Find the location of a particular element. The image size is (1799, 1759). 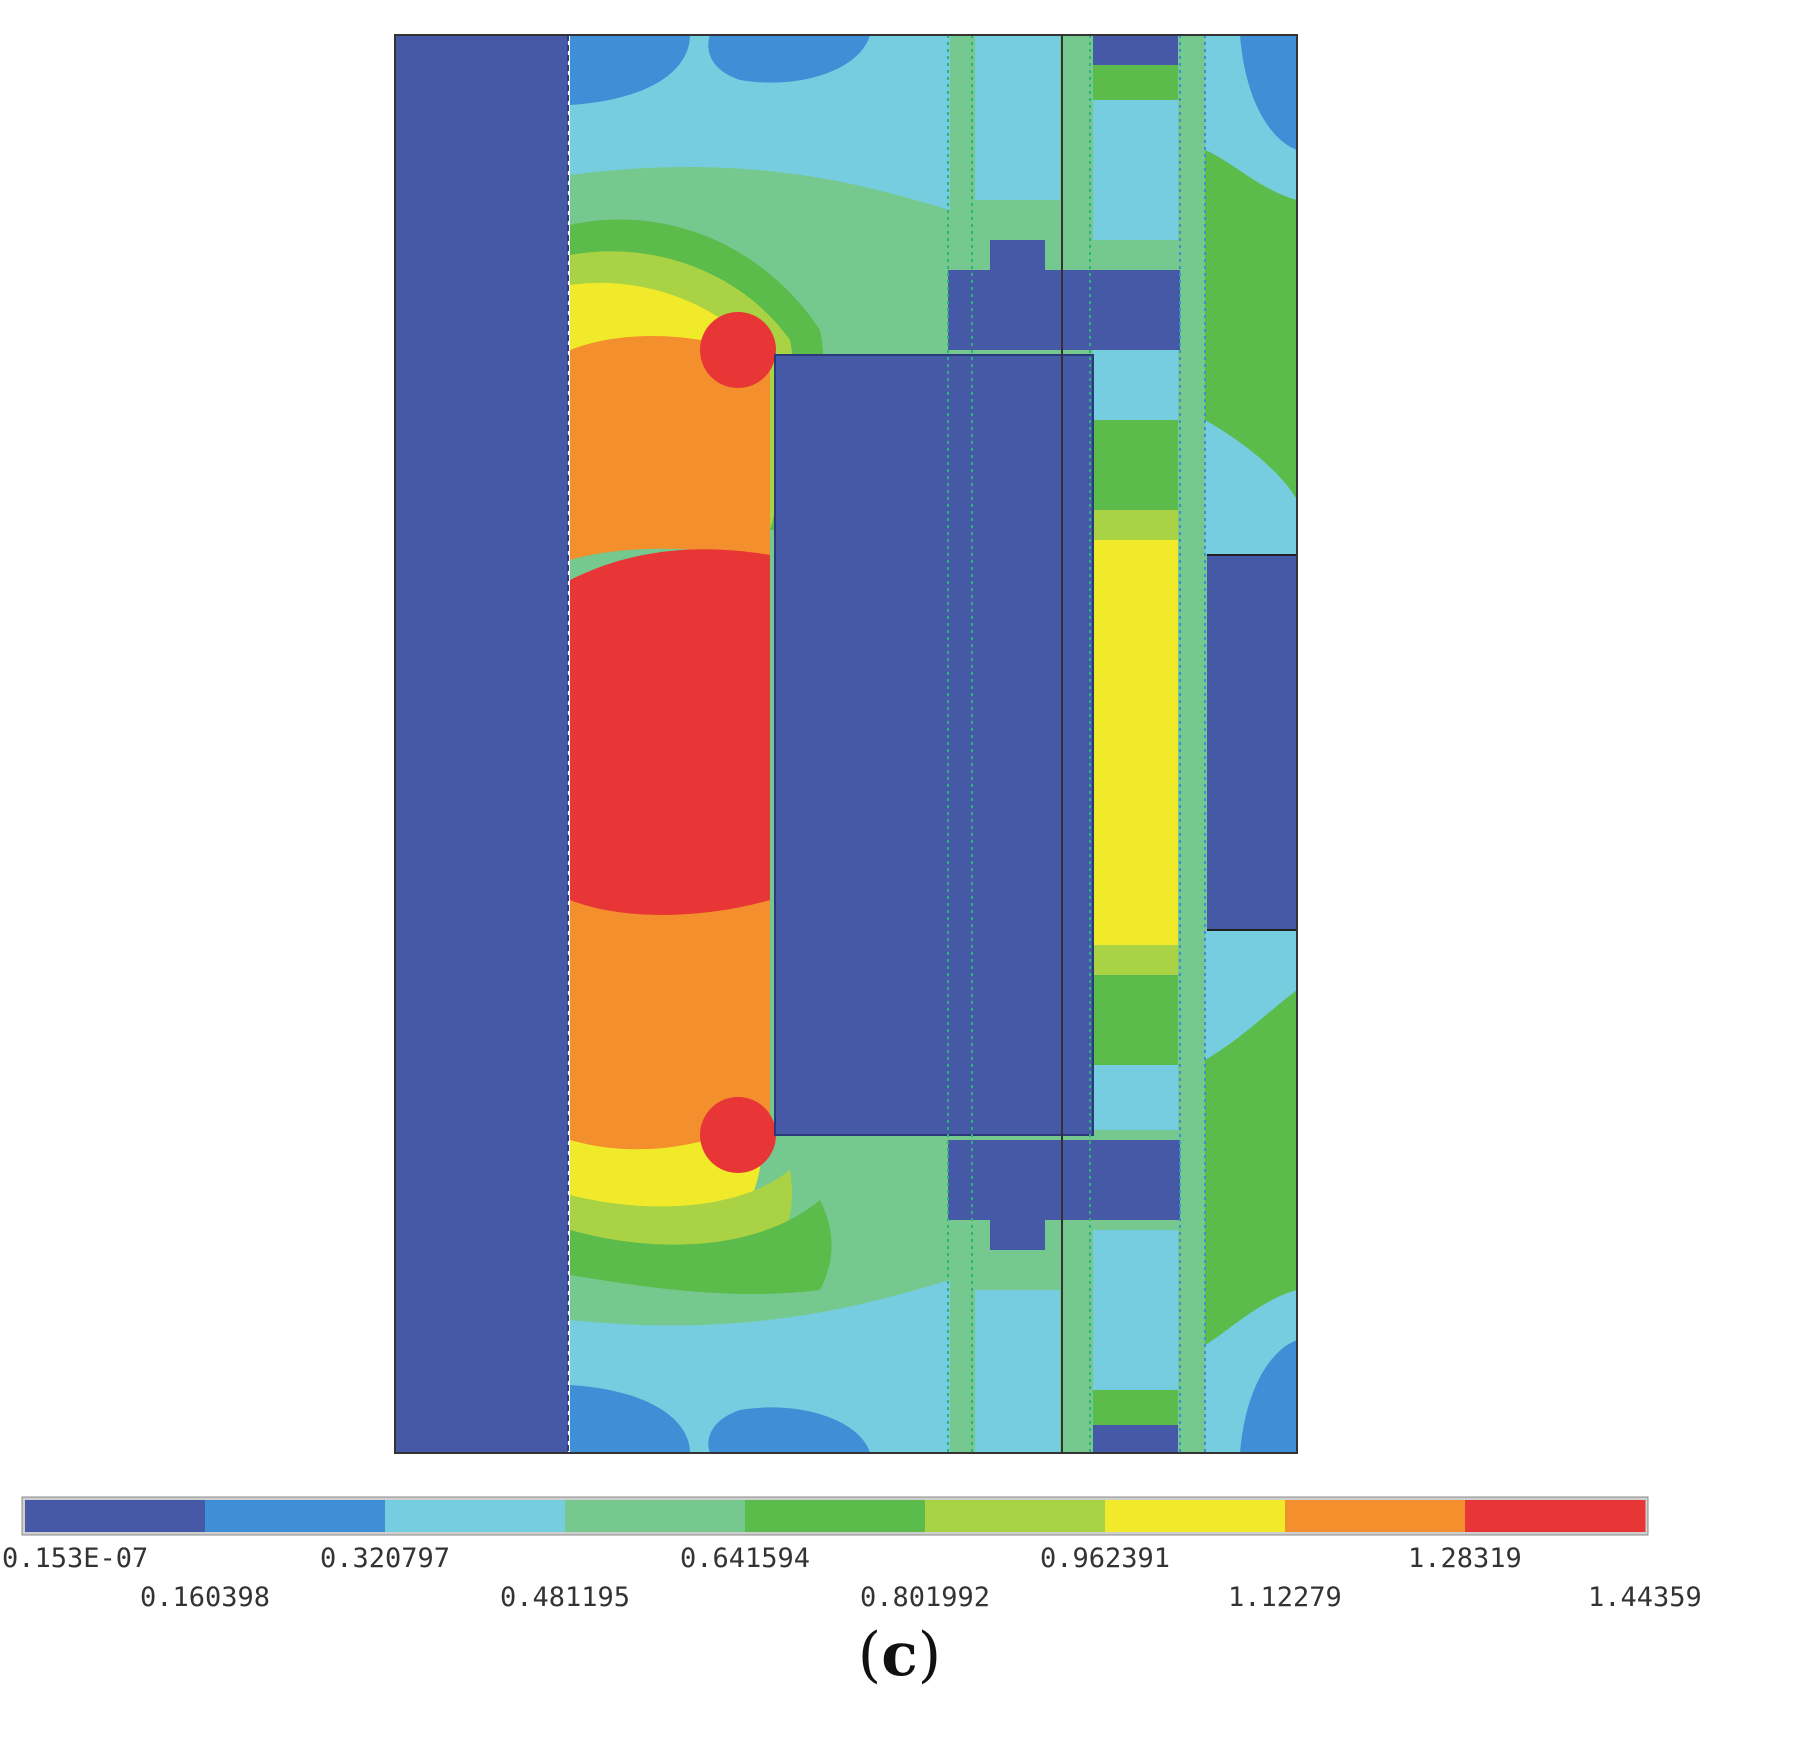

contour-hotspot-lower is located at coordinates (738, 1135).